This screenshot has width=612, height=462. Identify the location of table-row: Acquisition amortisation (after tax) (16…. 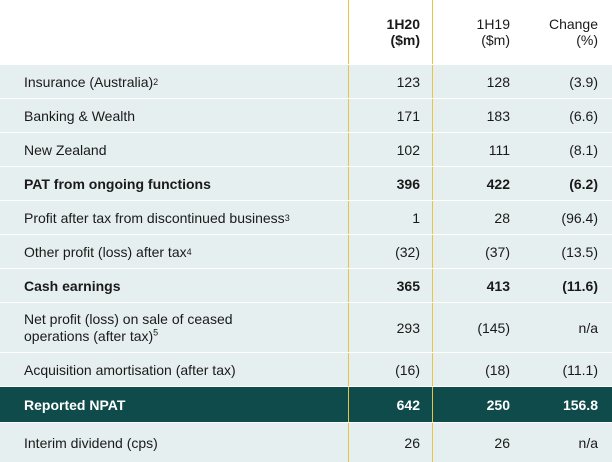
(306, 369).